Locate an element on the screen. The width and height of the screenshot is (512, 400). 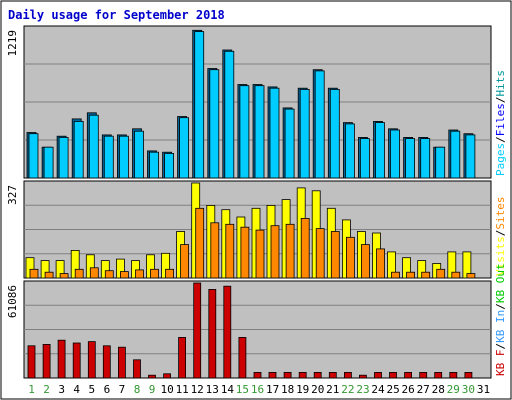
x-tick-label-day-17: 17 is located at coordinates (272, 389).